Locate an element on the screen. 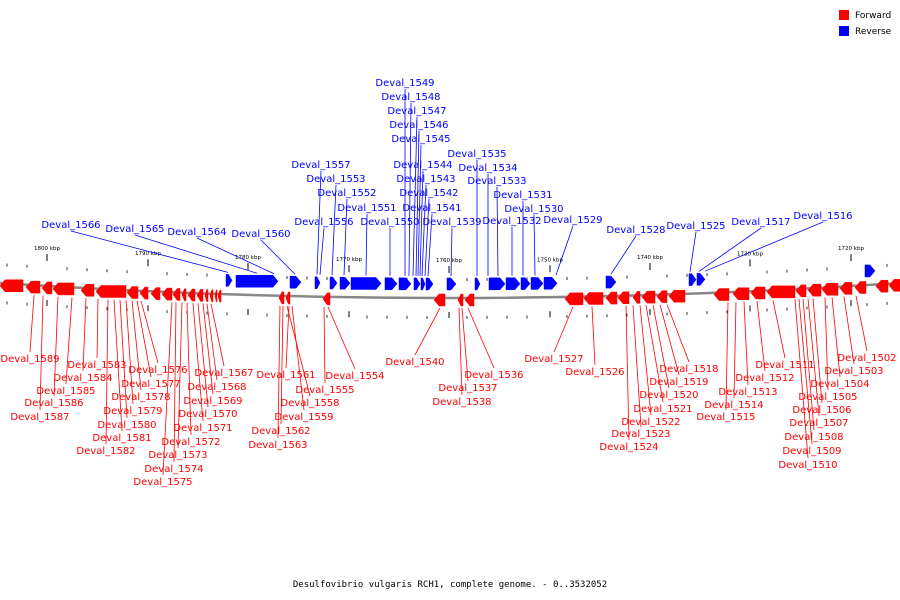 The height and width of the screenshot is (600, 900). gene-label-deval-1559: Deval_1559 is located at coordinates (303, 417).